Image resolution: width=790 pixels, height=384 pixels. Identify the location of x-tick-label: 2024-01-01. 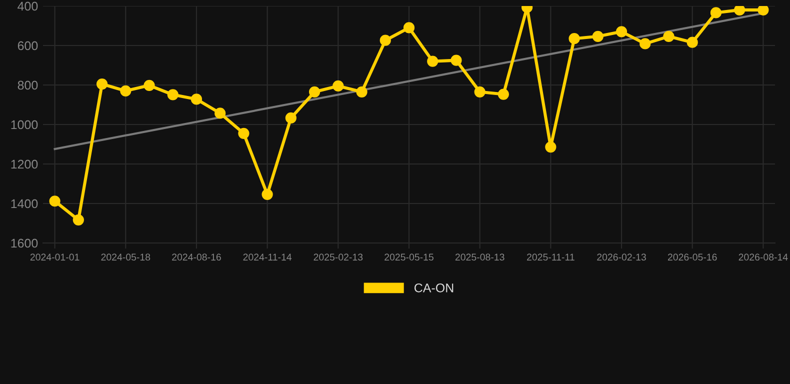
(55, 257).